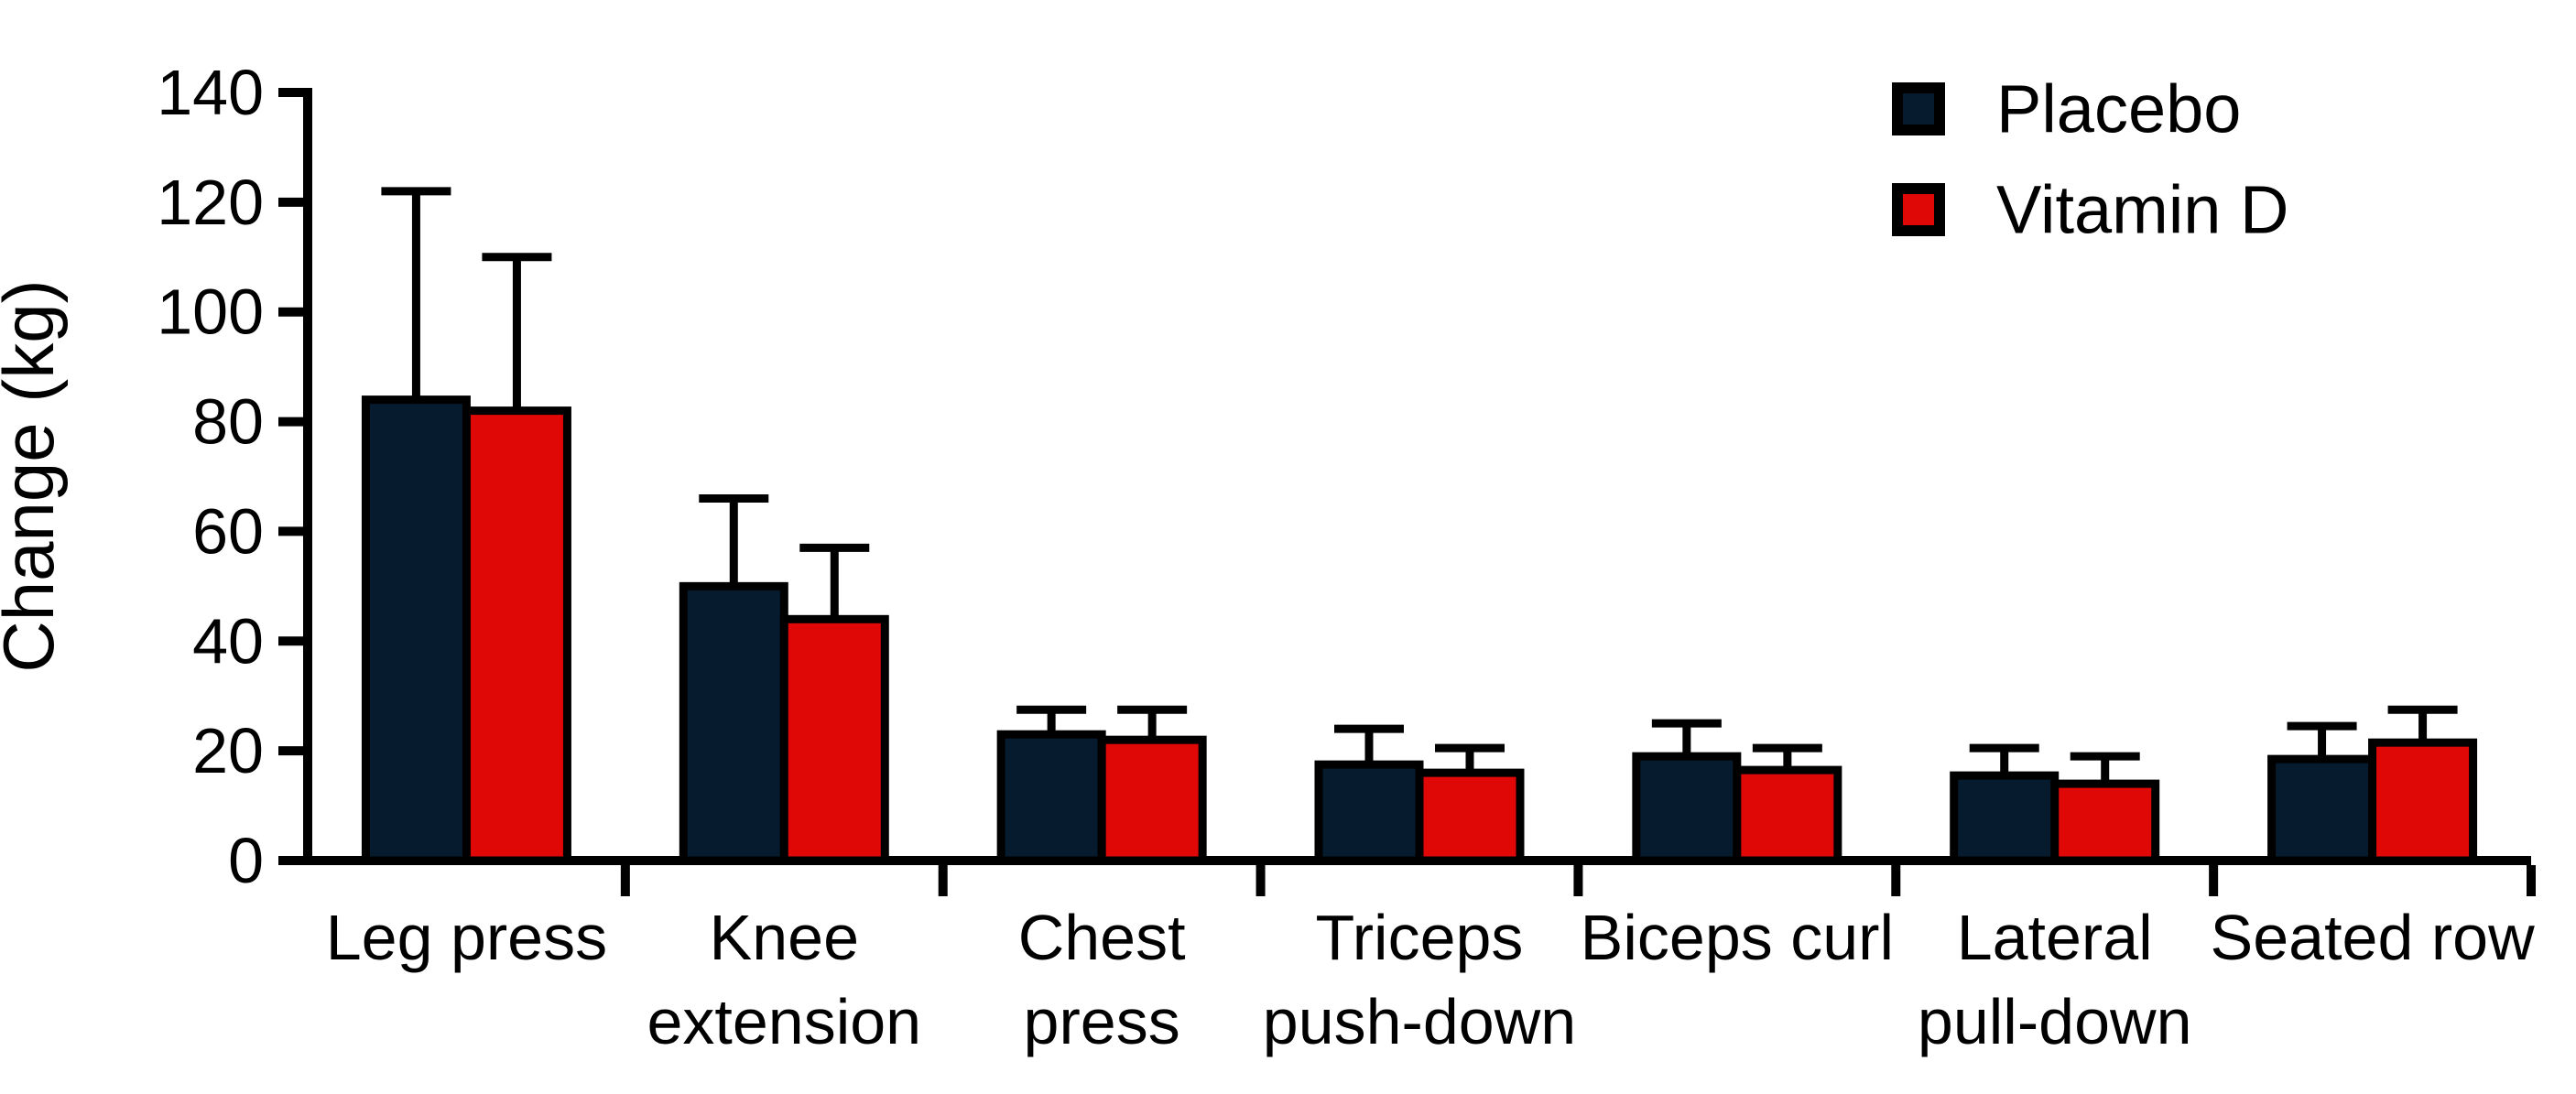 The height and width of the screenshot is (1094, 2576). I want to click on legend-label-placebo: Placebo, so click(2118, 109).